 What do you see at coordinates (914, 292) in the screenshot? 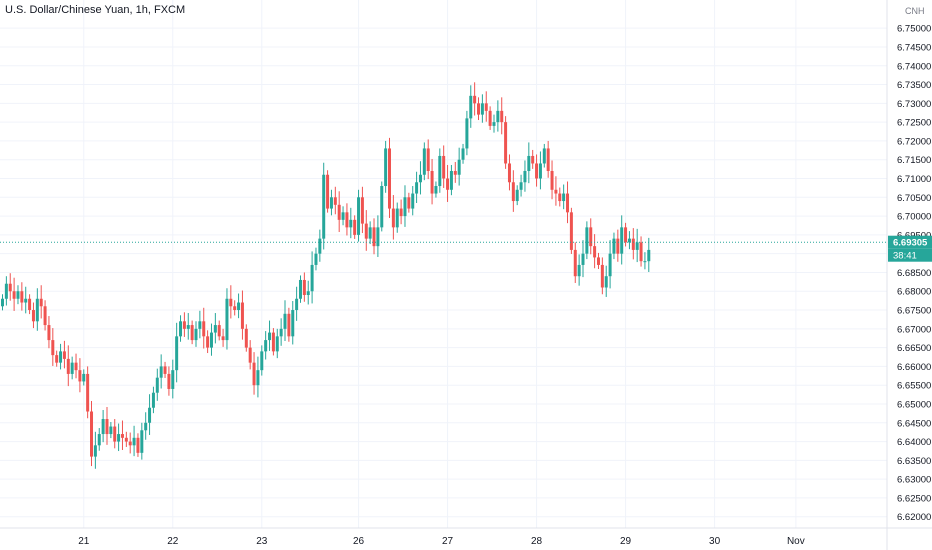
I see `price-tick-label: 6.68000` at bounding box center [914, 292].